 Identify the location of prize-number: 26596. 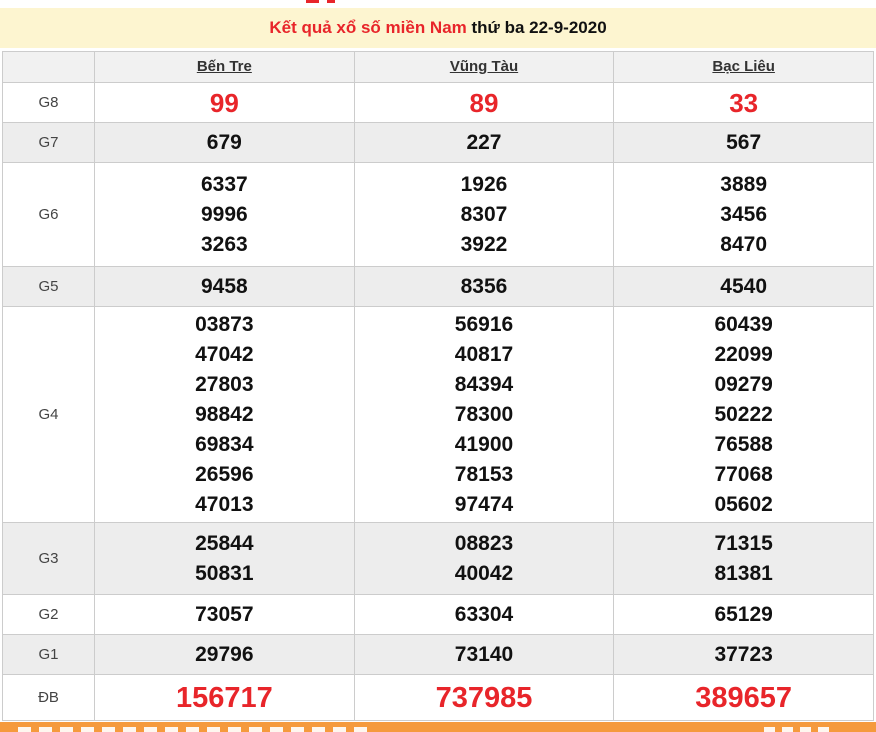
(224, 474).